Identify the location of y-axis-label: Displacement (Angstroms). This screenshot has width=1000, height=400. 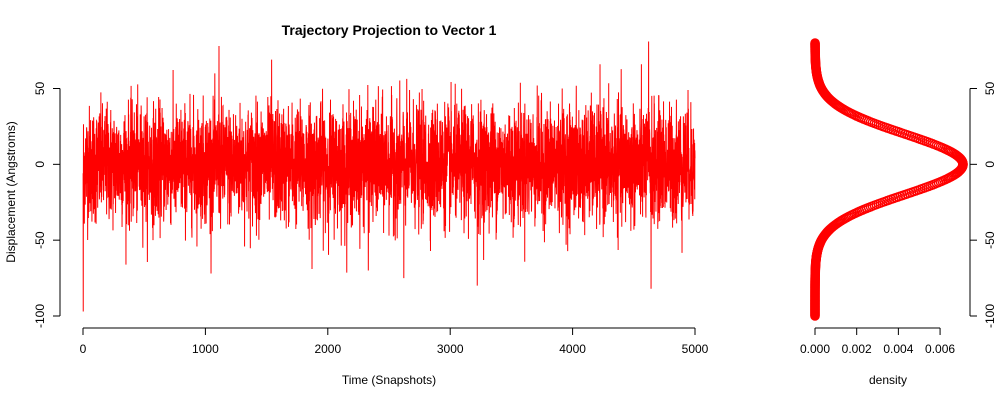
(11, 191).